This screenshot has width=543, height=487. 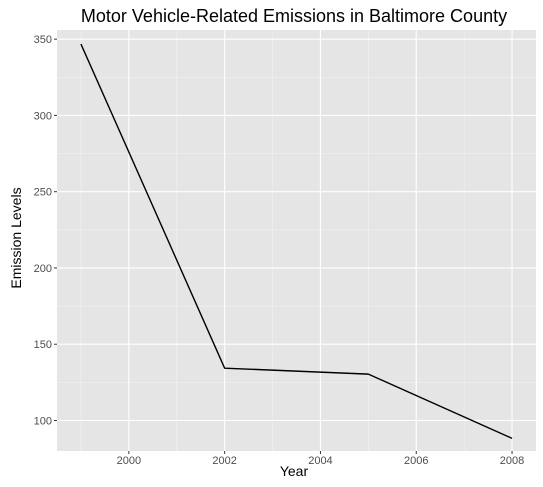 What do you see at coordinates (129, 461) in the screenshot?
I see `x-tick-label: 2000` at bounding box center [129, 461].